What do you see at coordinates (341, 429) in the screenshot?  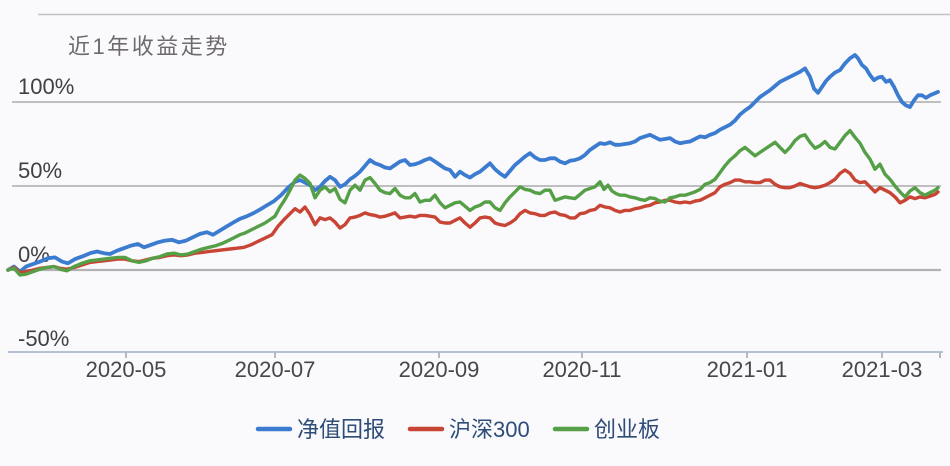 I see `legend-label-net-return: 净值回报` at bounding box center [341, 429].